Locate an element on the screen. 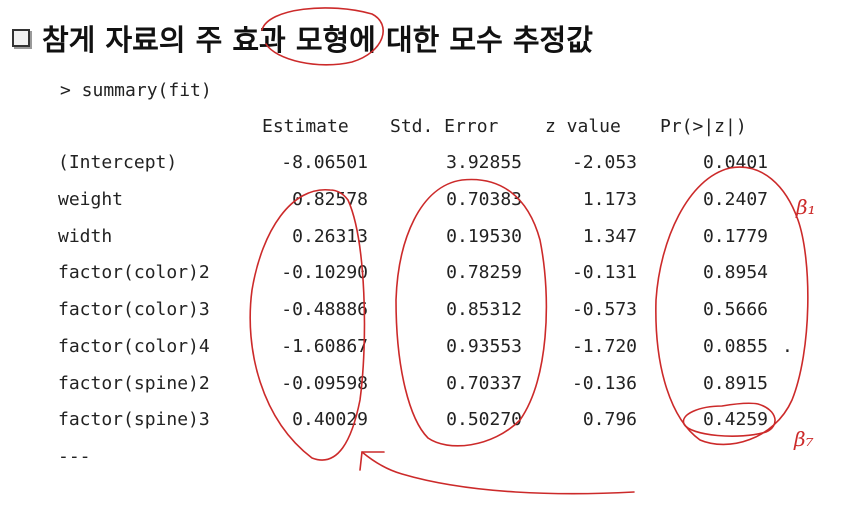 This screenshot has width=853, height=506. trailing-mark: . is located at coordinates (787, 346).